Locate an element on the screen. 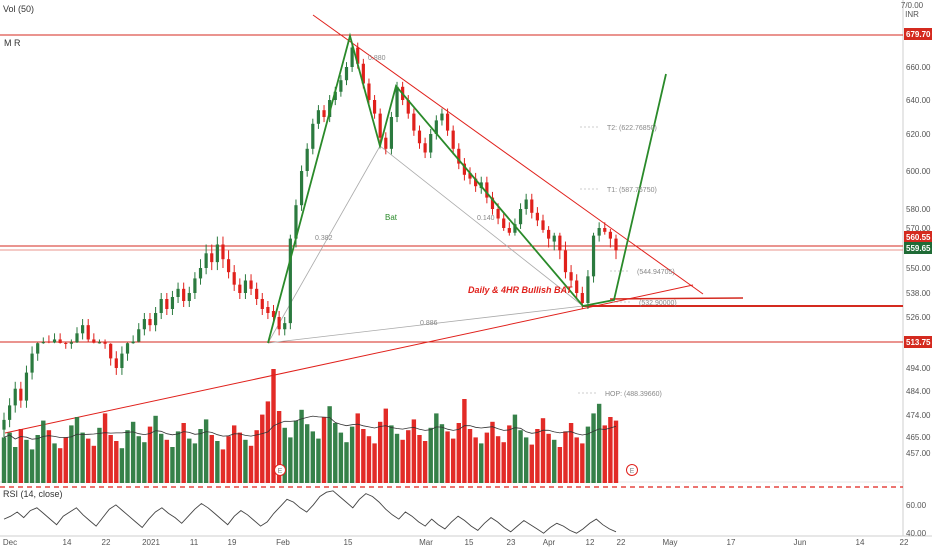 The height and width of the screenshot is (555, 932). y-tick-label: 660.00 is located at coordinates (918, 67).